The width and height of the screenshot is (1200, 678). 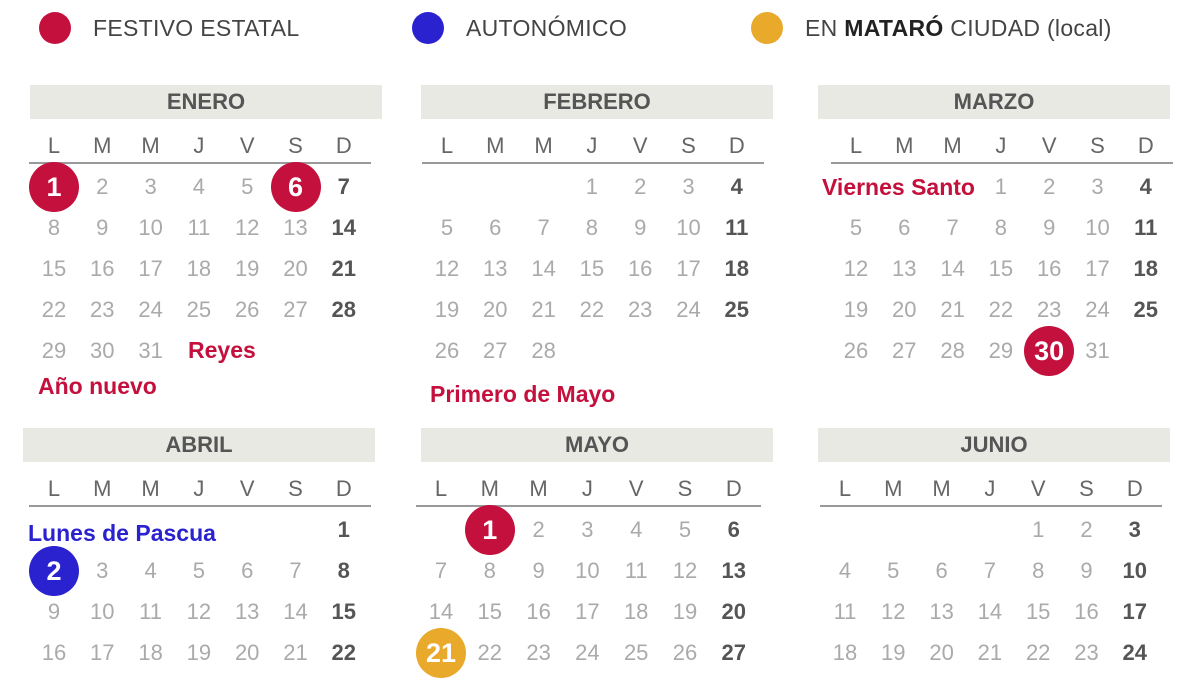 What do you see at coordinates (538, 570) in the screenshot?
I see `day-cell: 9` at bounding box center [538, 570].